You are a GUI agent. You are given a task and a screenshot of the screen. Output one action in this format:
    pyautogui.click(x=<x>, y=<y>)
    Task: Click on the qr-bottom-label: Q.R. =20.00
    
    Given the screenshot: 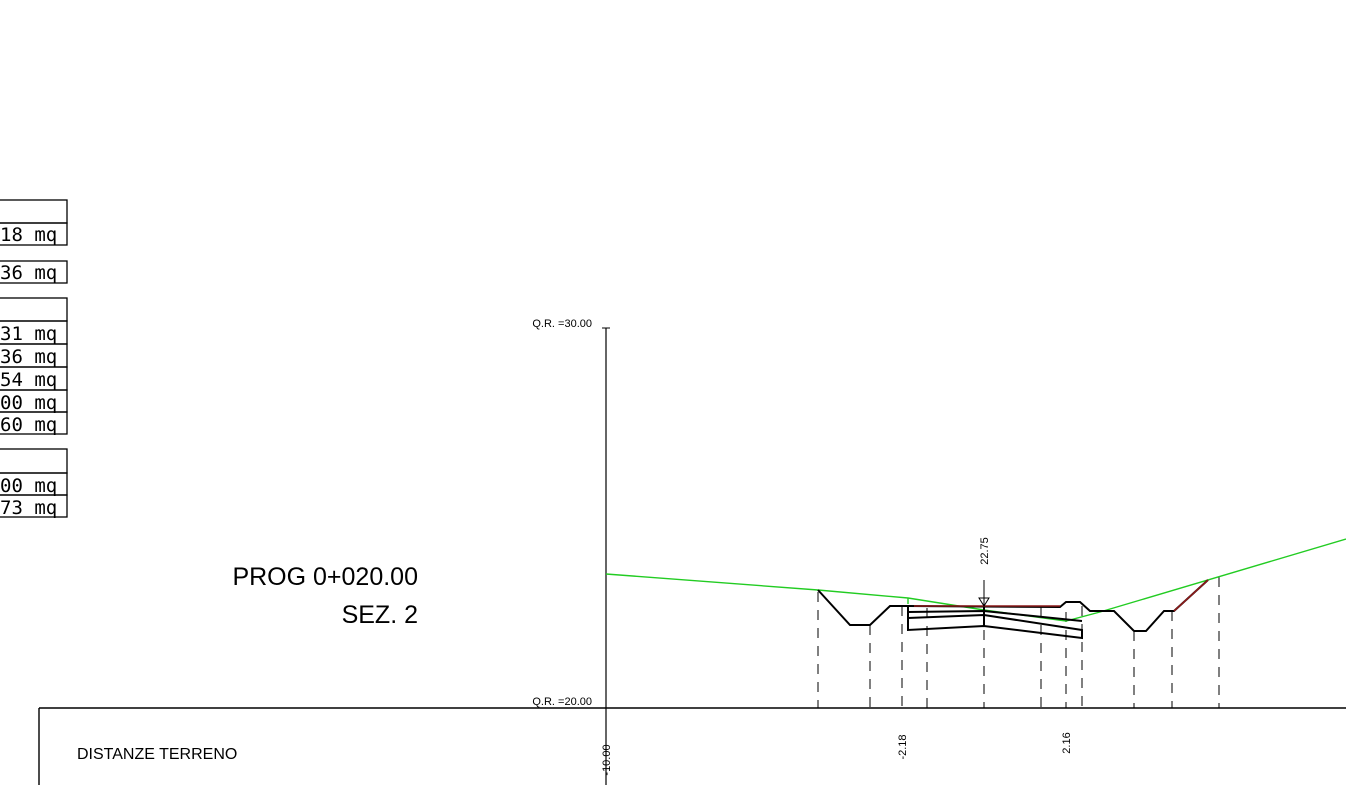 What is the action you would take?
    pyautogui.click(x=562, y=702)
    